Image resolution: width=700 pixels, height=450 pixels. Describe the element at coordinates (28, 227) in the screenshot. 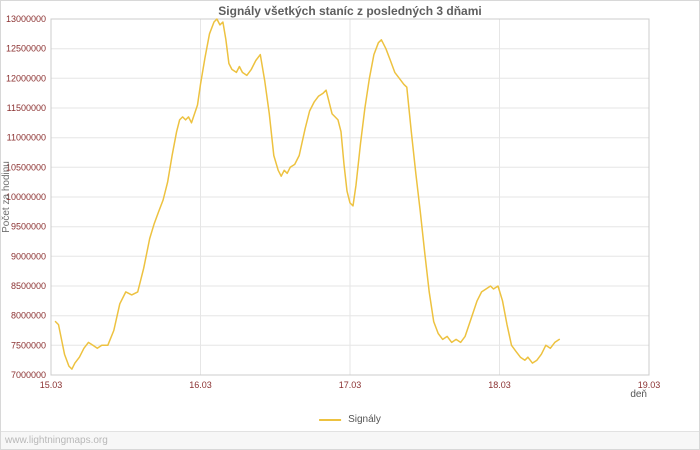

I see `svg-text: 9500000` at that location.